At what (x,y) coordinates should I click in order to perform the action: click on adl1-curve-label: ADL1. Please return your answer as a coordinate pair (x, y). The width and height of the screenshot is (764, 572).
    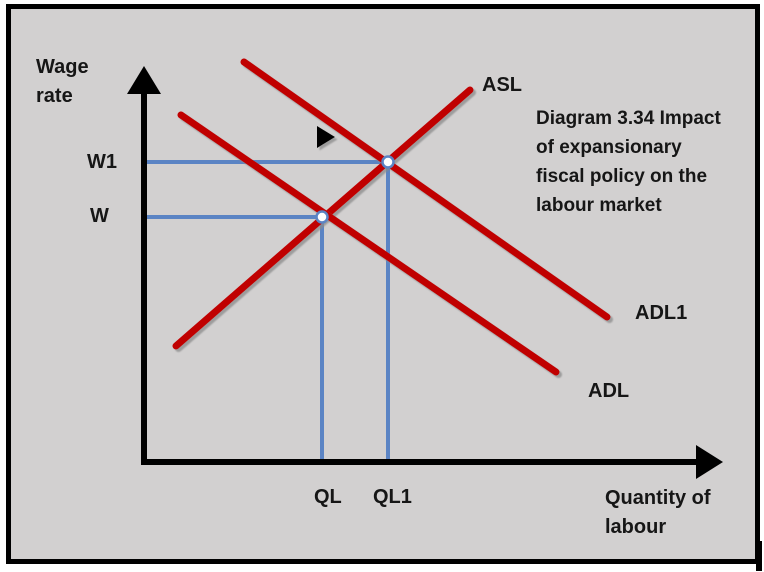
    Looking at the image, I should click on (661, 313).